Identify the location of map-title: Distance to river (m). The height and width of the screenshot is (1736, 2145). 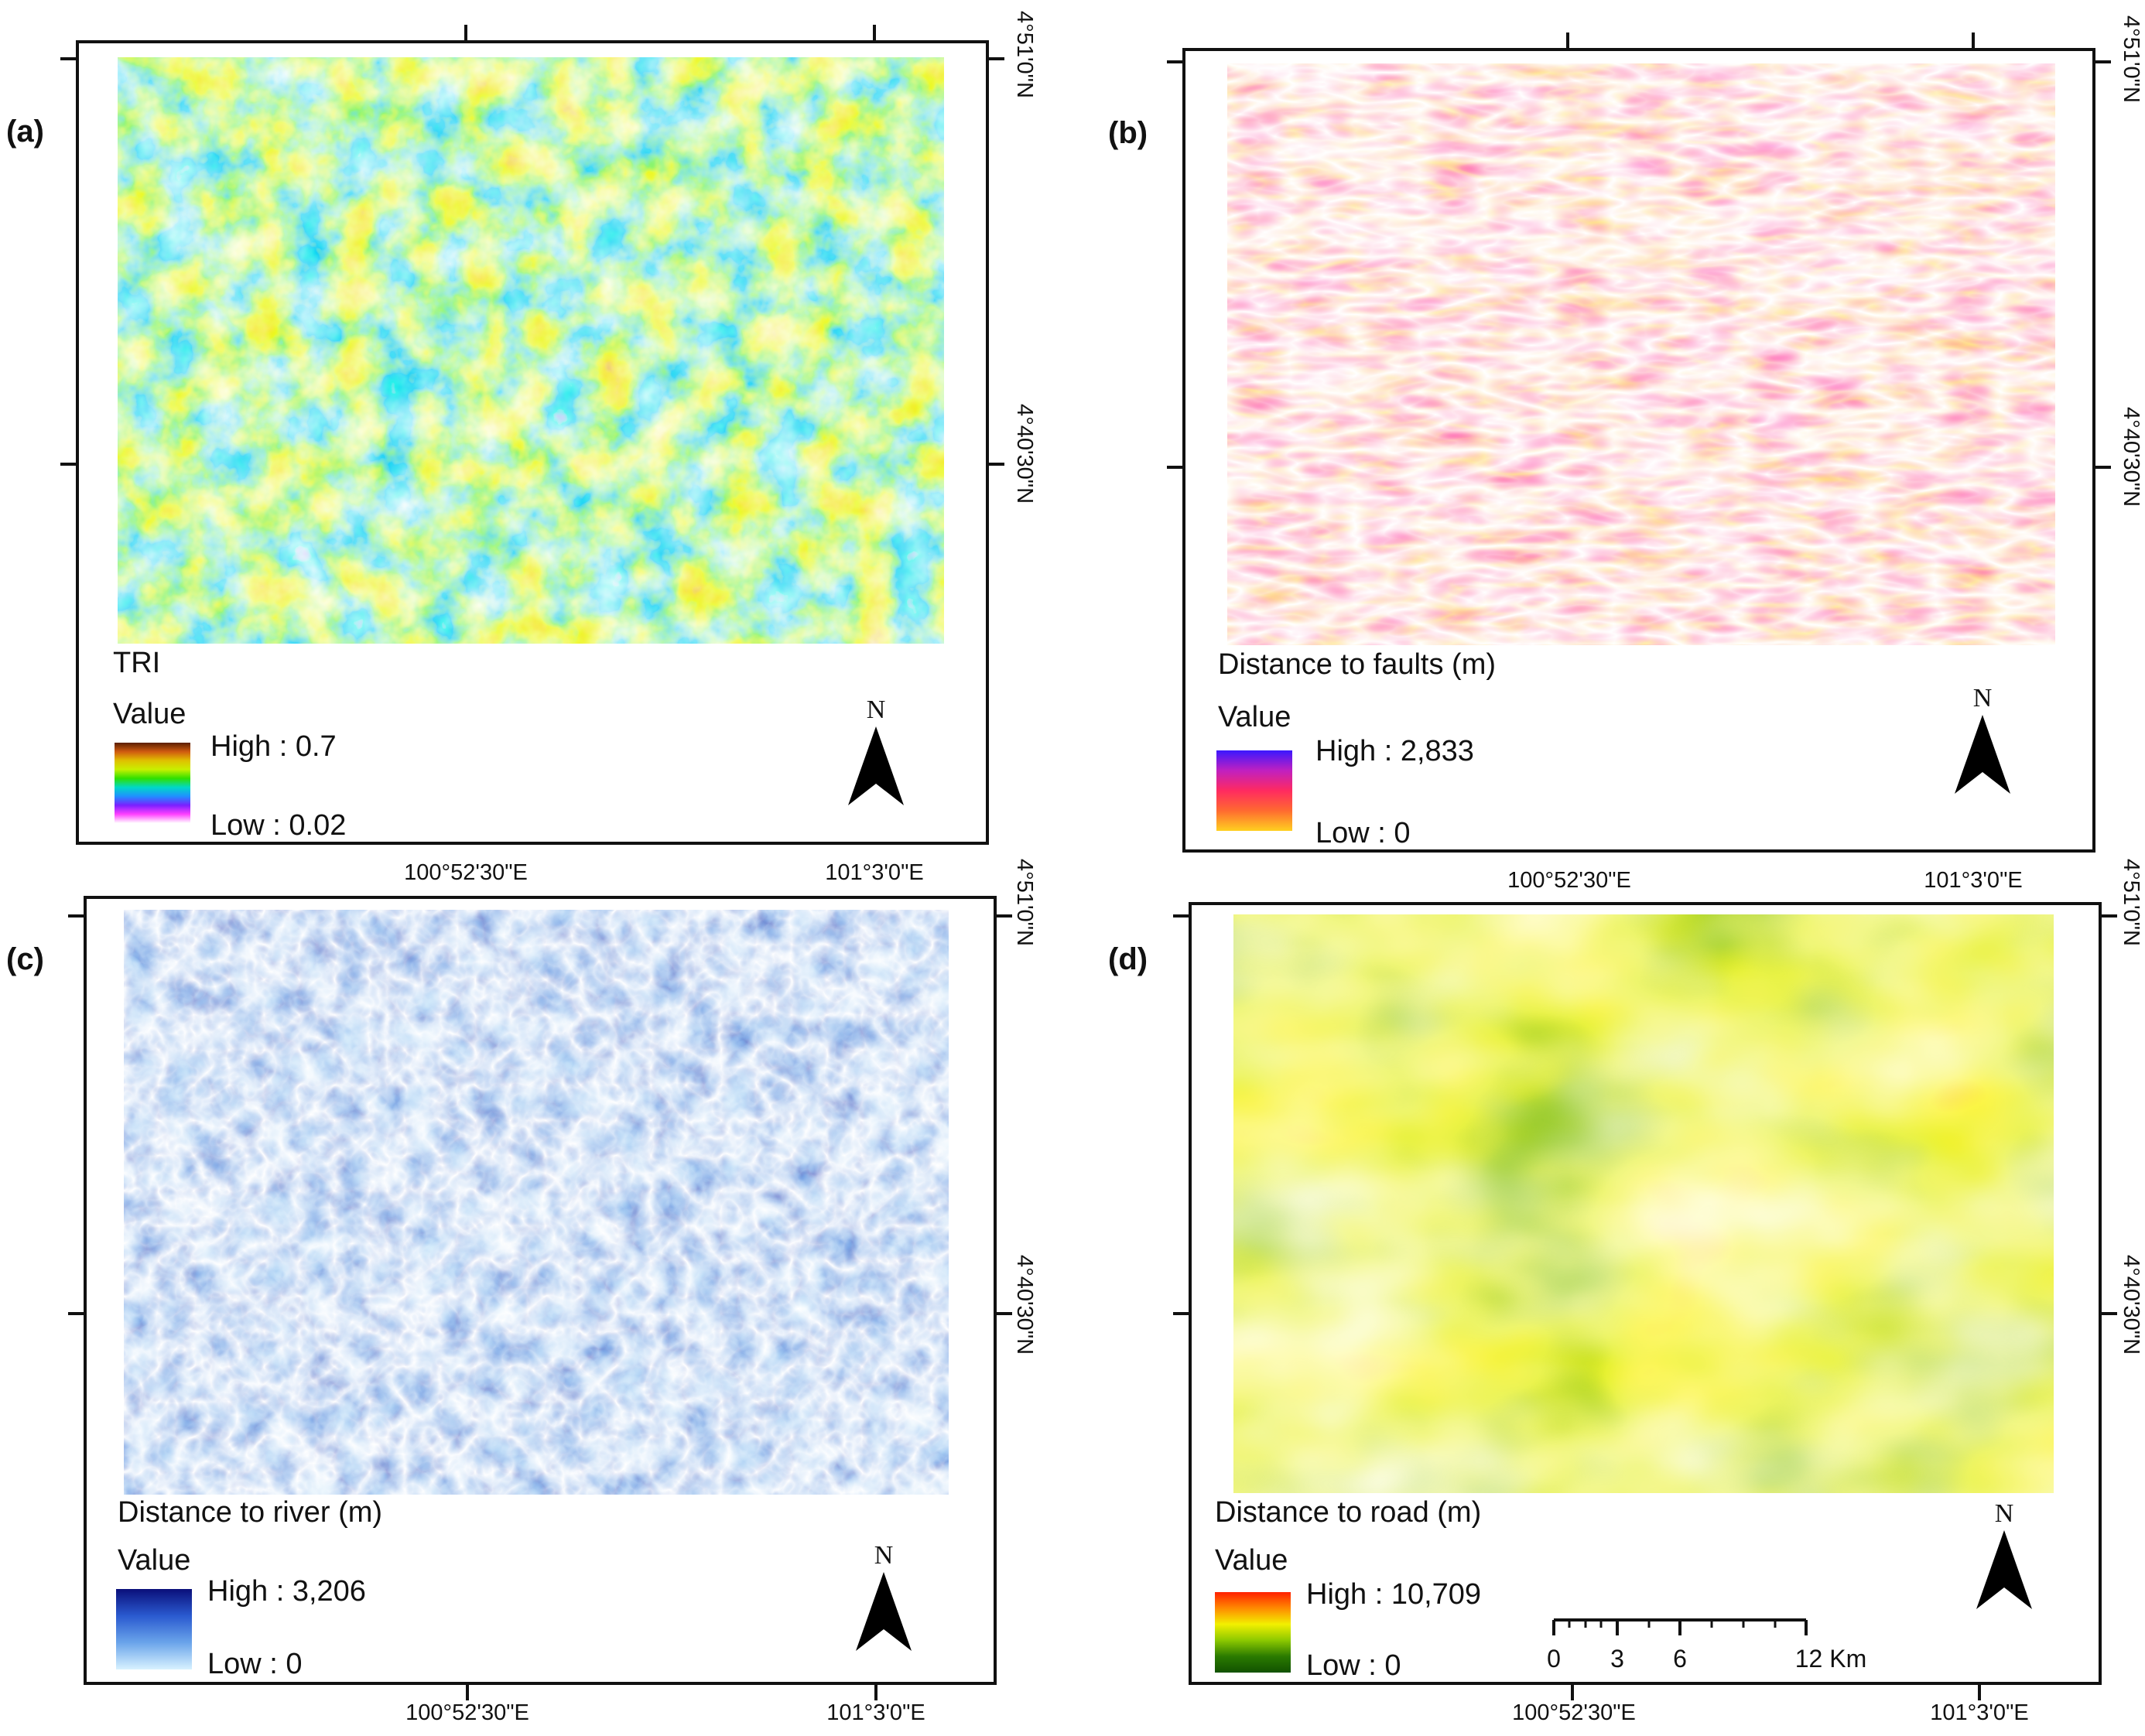
(250, 1512).